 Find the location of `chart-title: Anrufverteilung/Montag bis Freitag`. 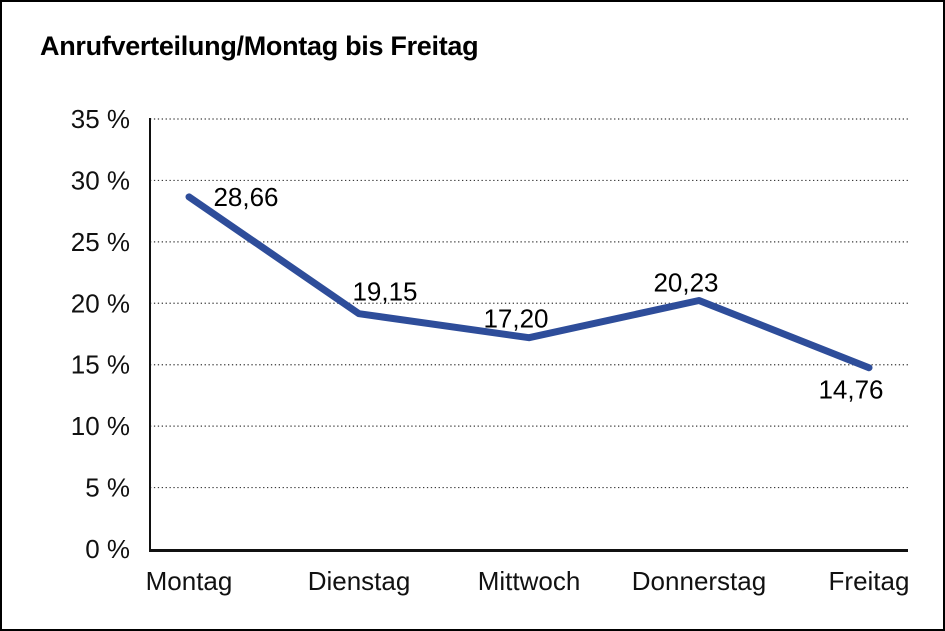

chart-title: Anrufverteilung/Montag bis Freitag is located at coordinates (259, 46).